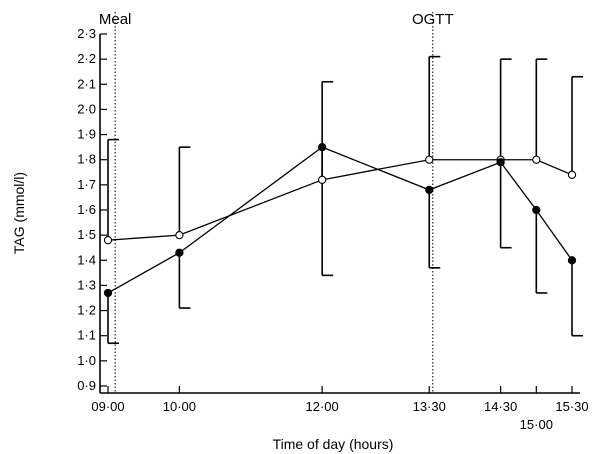 Image resolution: width=607 pixels, height=454 pixels. I want to click on annotation-label: OGTT, so click(433, 19).